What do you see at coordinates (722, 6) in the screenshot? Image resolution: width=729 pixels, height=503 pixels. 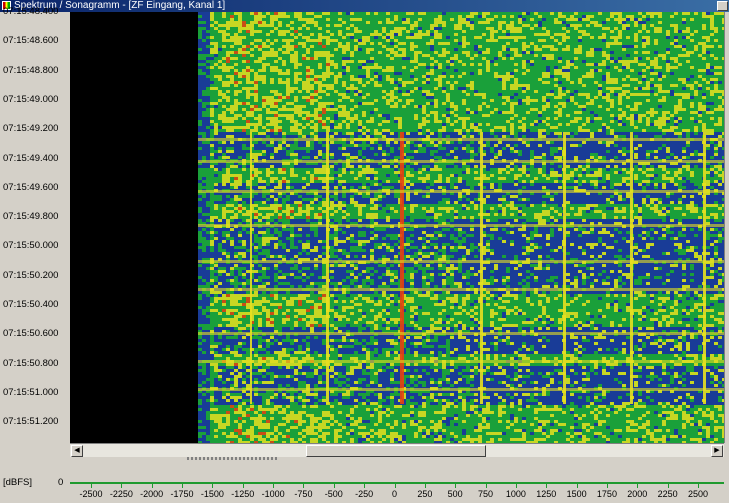 I see `window-control-button` at bounding box center [722, 6].